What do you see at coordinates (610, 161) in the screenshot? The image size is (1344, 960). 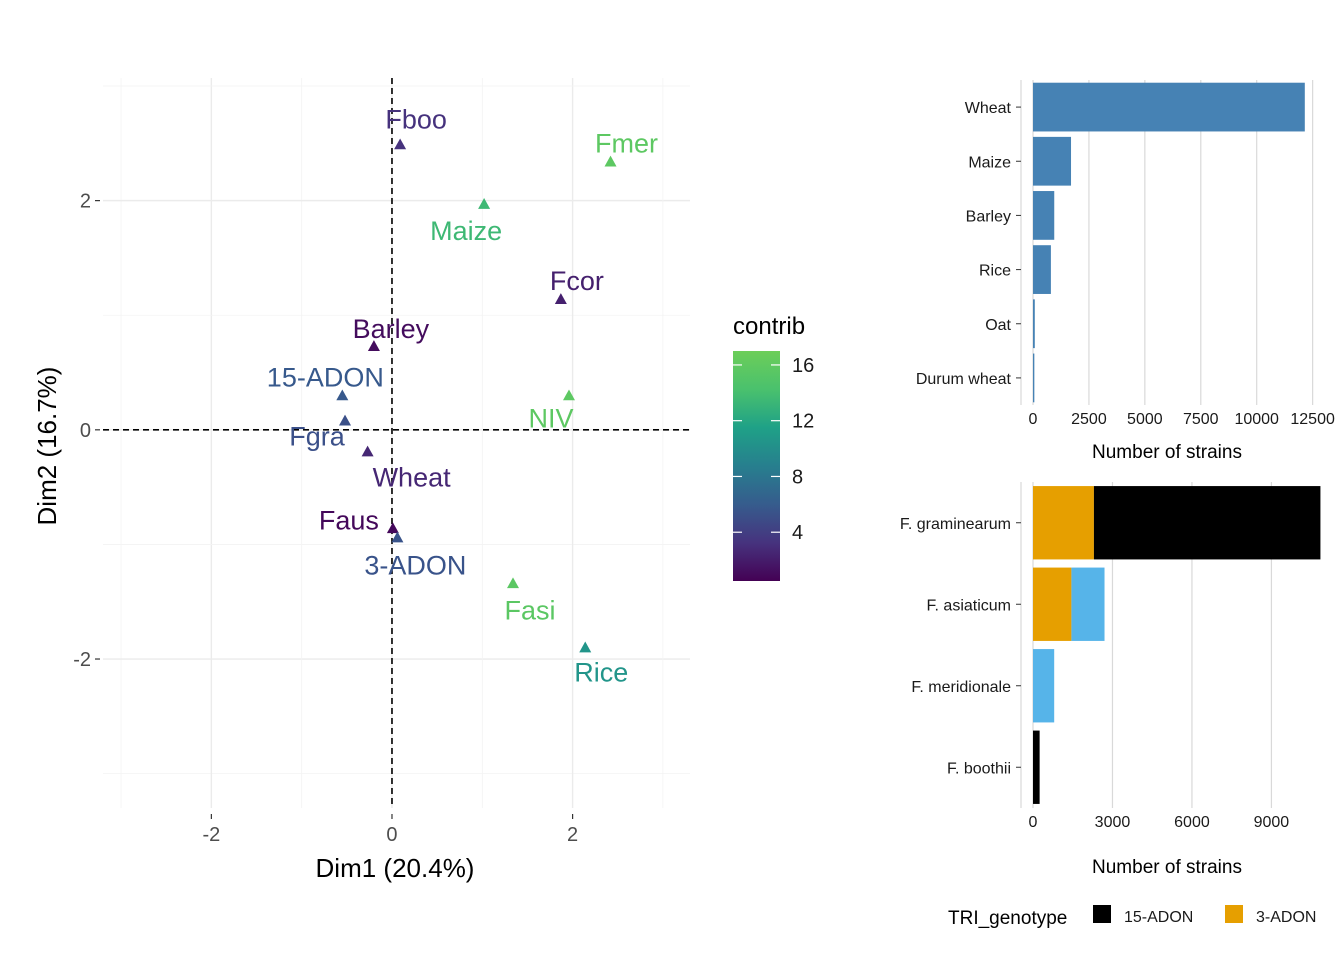 I see `pca-point-fmer` at bounding box center [610, 161].